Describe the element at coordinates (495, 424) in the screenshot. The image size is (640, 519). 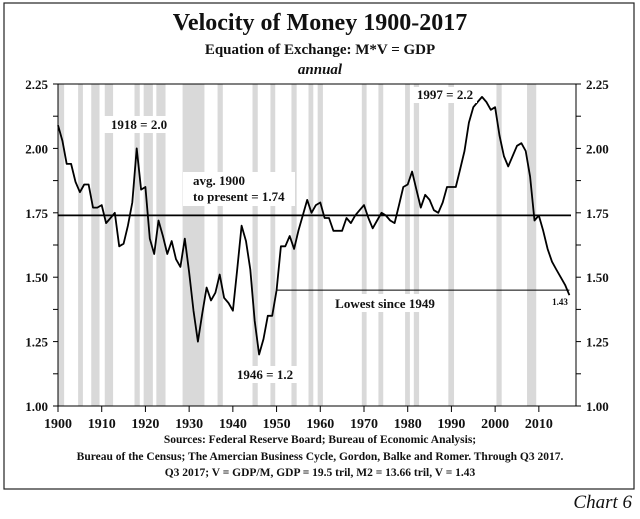
I see `x-tick-label: 2000` at that location.